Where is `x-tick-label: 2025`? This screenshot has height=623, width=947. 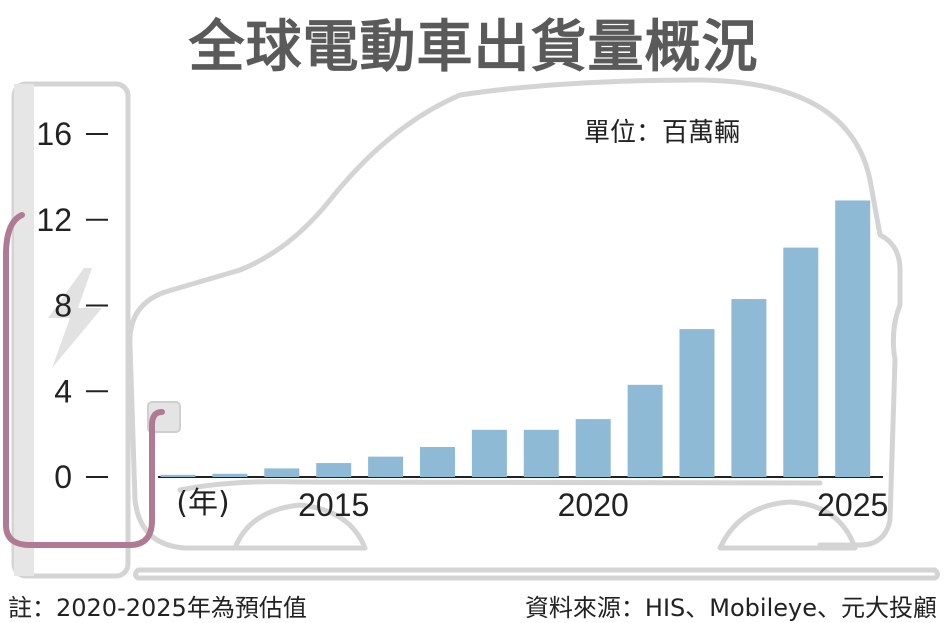
x-tick-label: 2025 is located at coordinates (852, 505).